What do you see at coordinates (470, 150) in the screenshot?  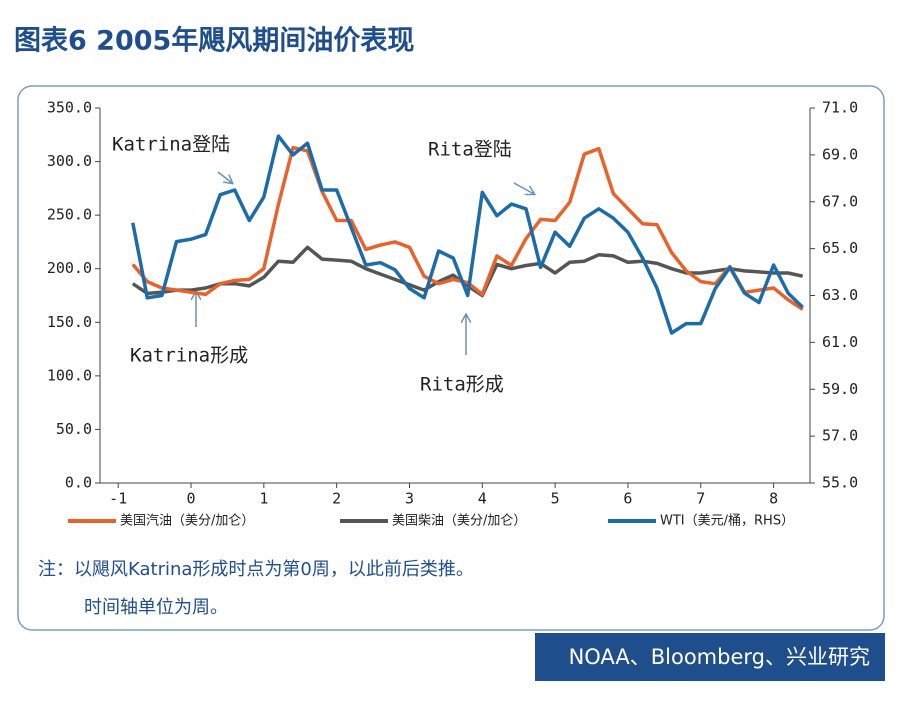 I see `annotation: Rita登陆` at bounding box center [470, 150].